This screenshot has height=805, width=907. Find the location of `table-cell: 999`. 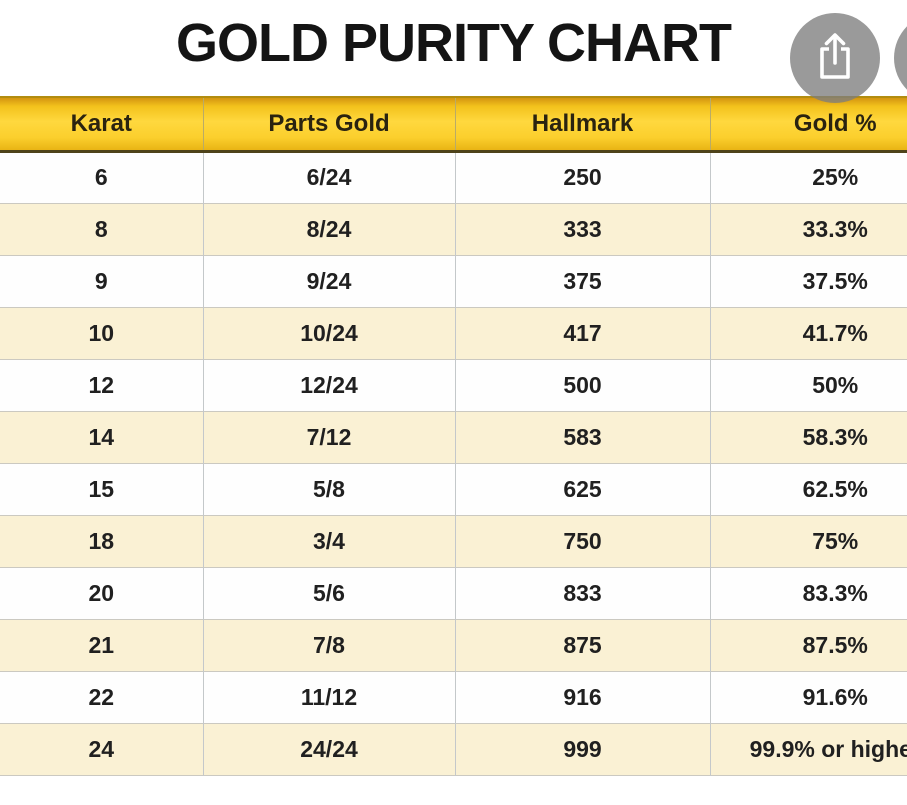

table-cell: 999 is located at coordinates (583, 749).